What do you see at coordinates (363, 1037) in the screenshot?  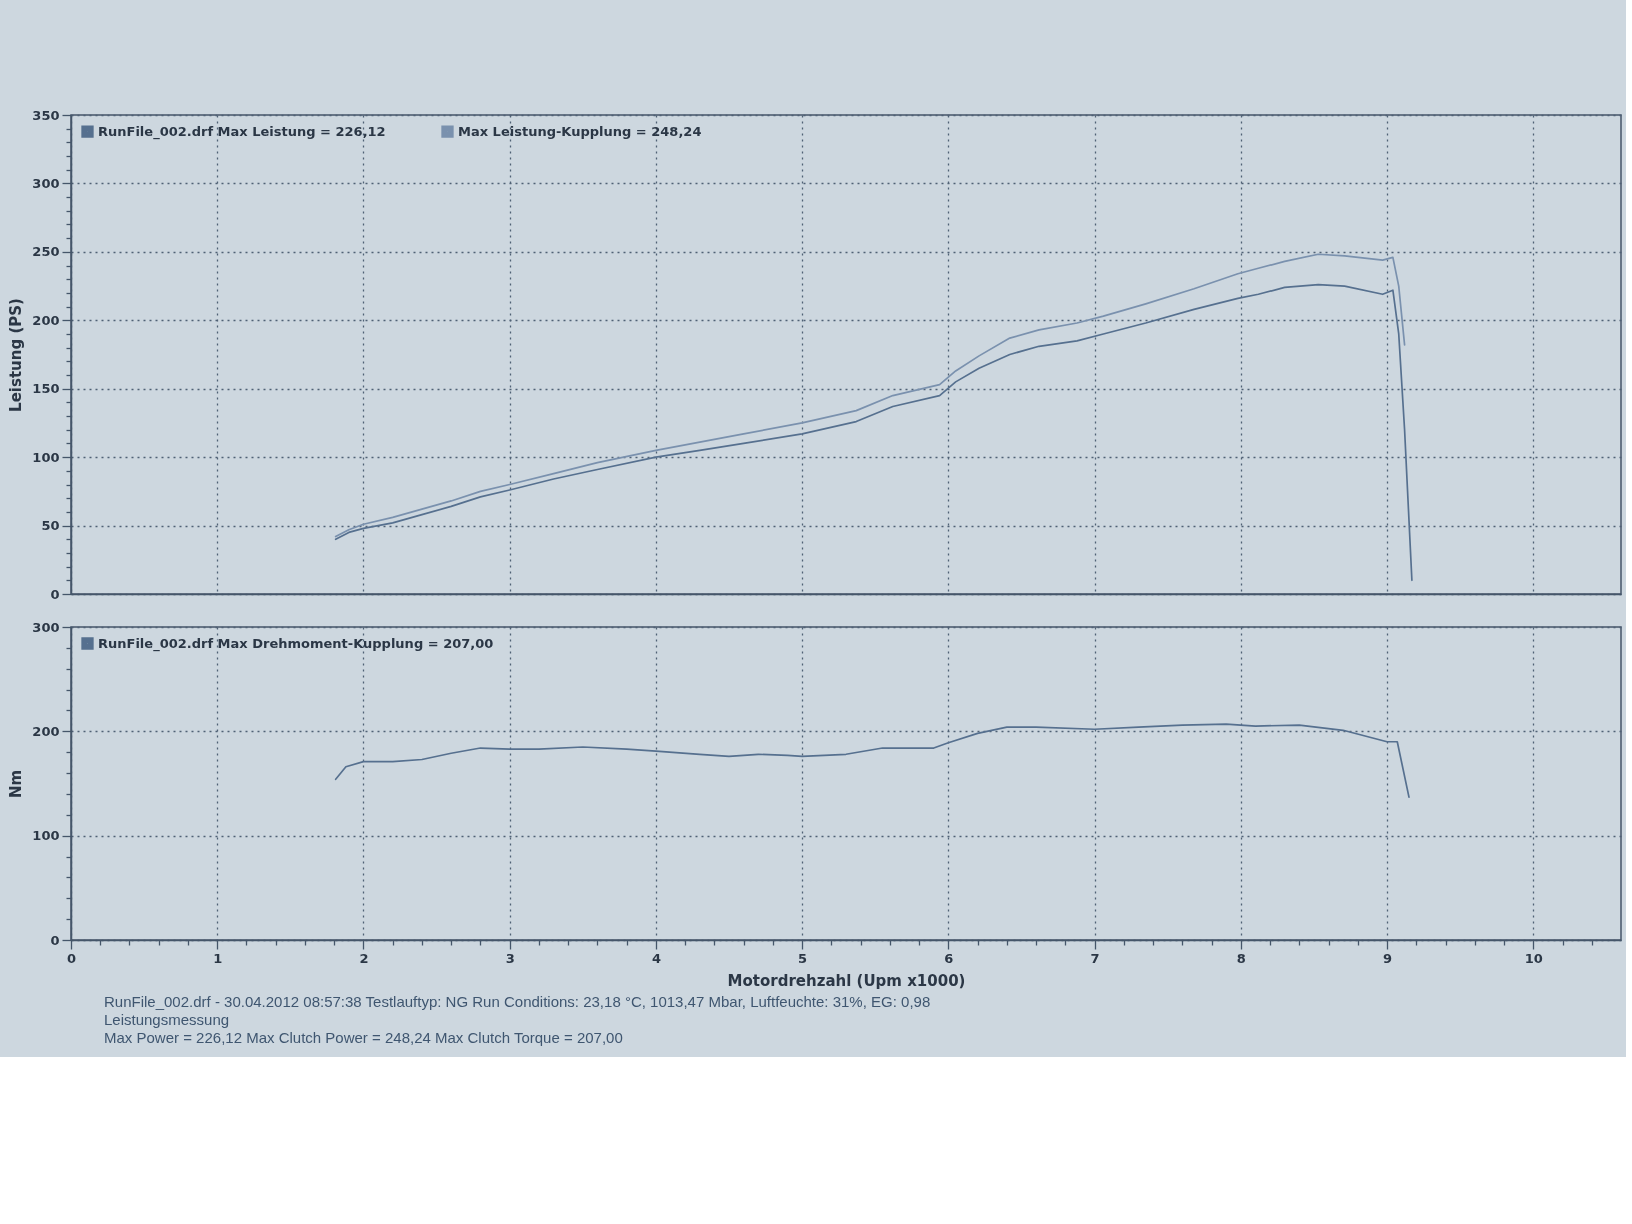 I see `text: Max Power = 226,12 Max Clutch Power = 248,24 Max Clutch Torque = 207,00` at bounding box center [363, 1037].